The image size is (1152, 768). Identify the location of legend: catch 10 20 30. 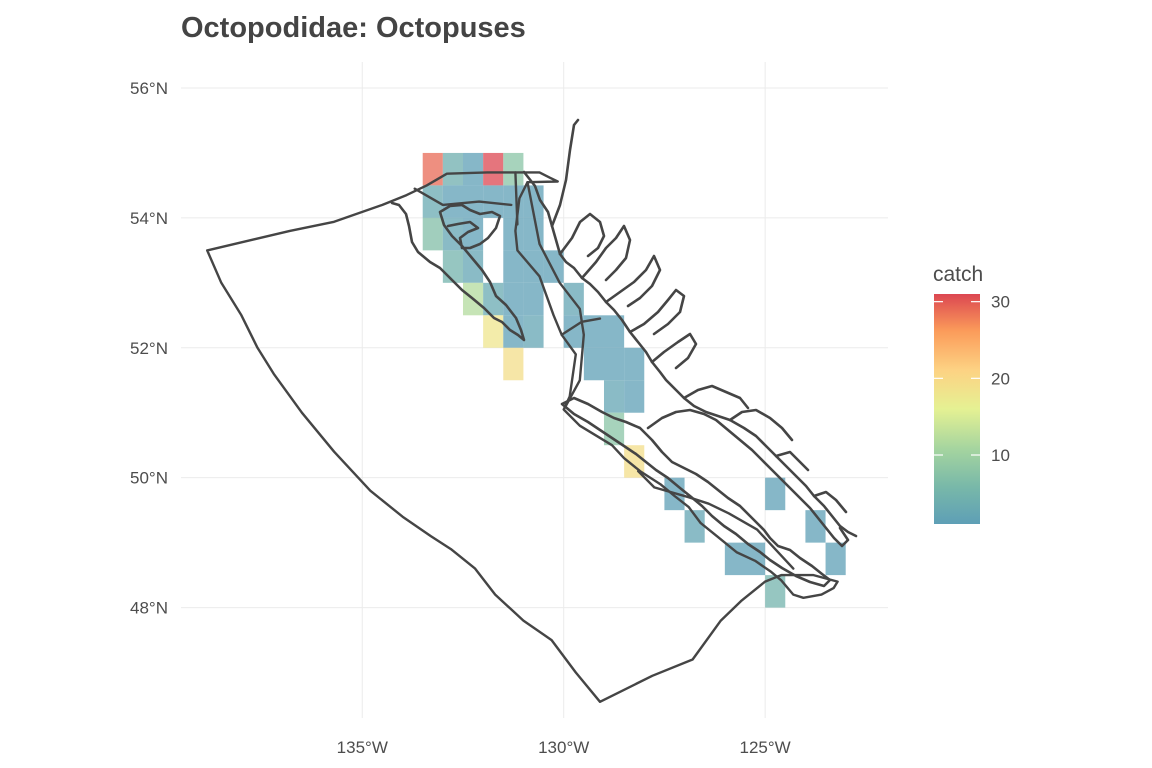
(971, 393).